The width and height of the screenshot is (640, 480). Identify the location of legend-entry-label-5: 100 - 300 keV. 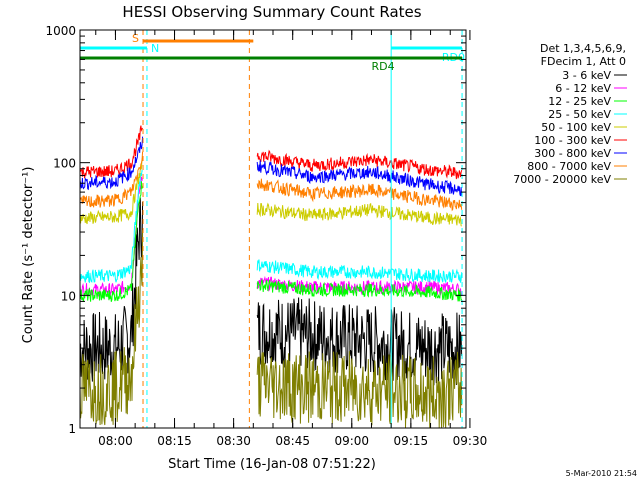
(572, 140).